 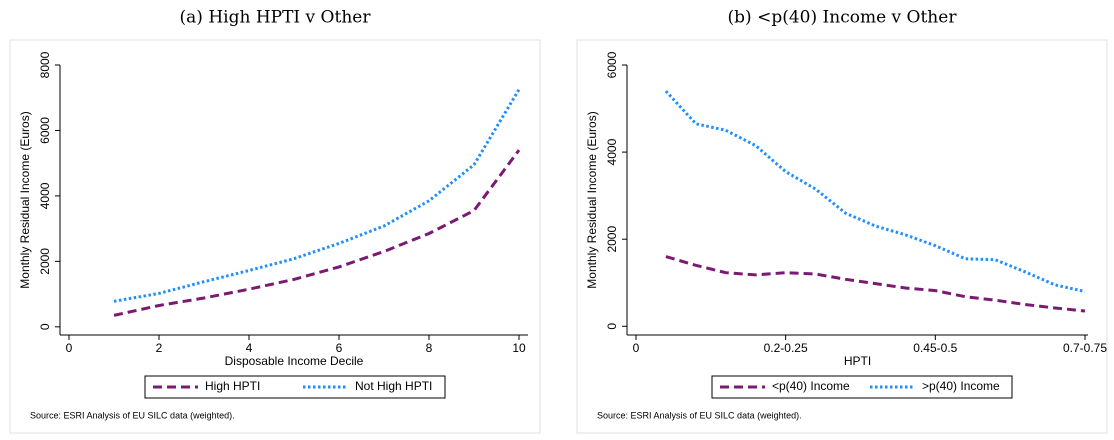 I want to click on x-tick-label: 10, so click(x=519, y=348).